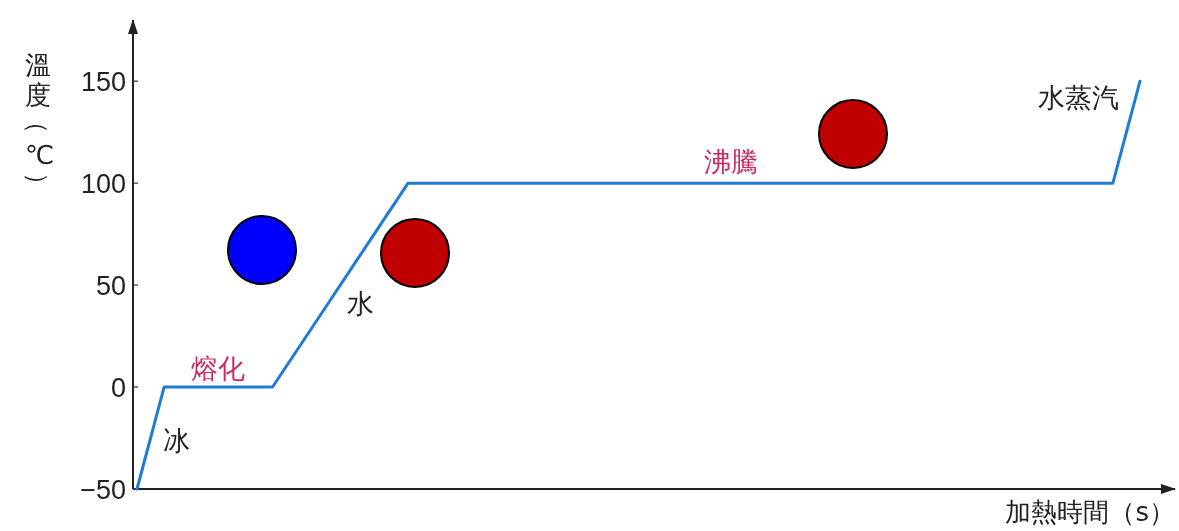  I want to click on y-tick-label: 100, so click(103, 183).